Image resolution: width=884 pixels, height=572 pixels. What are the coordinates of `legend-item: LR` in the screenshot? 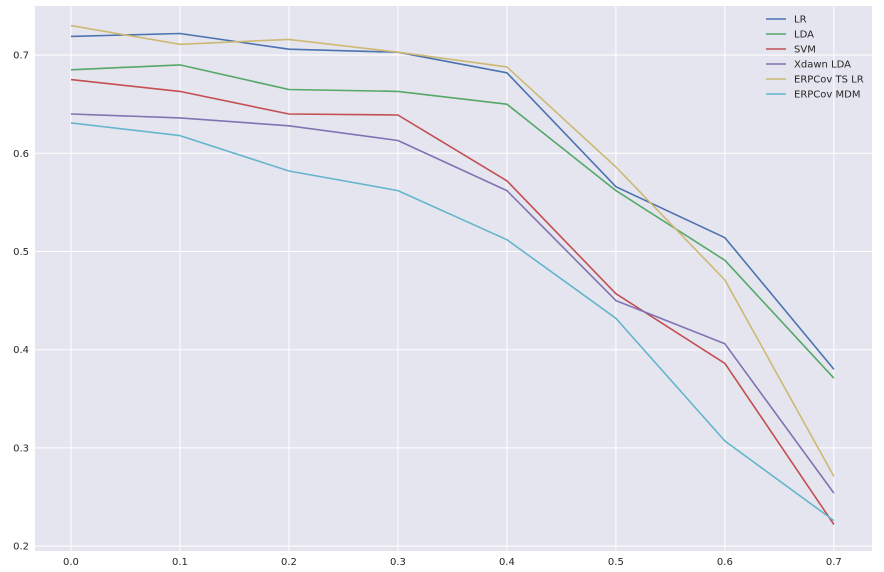 It's located at (786, 20).